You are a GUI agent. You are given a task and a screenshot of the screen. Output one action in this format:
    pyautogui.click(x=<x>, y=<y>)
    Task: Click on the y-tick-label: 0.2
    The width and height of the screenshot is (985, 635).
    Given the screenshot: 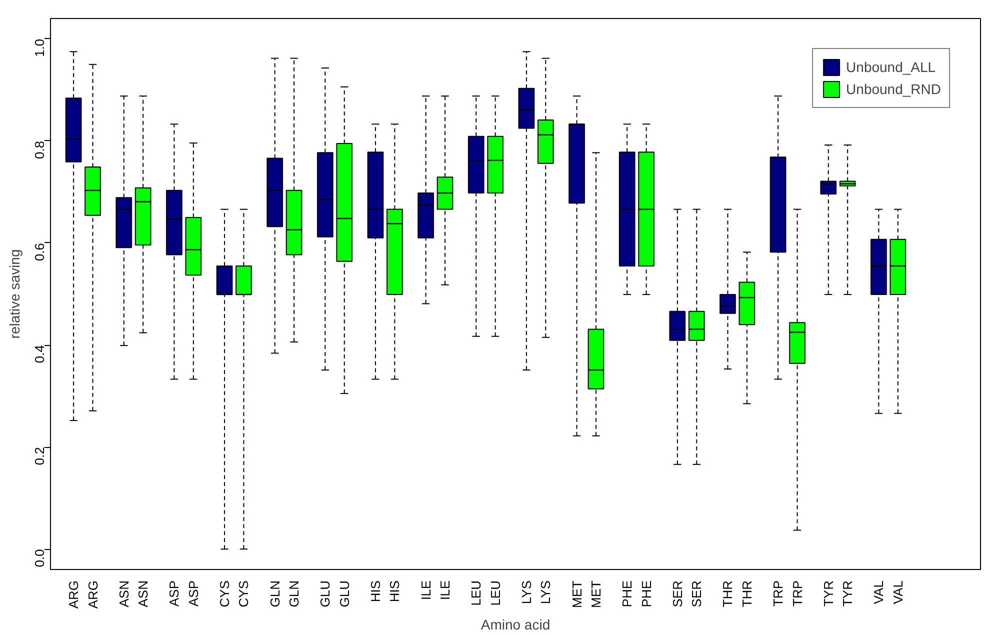 What is the action you would take?
    pyautogui.click(x=39, y=456)
    